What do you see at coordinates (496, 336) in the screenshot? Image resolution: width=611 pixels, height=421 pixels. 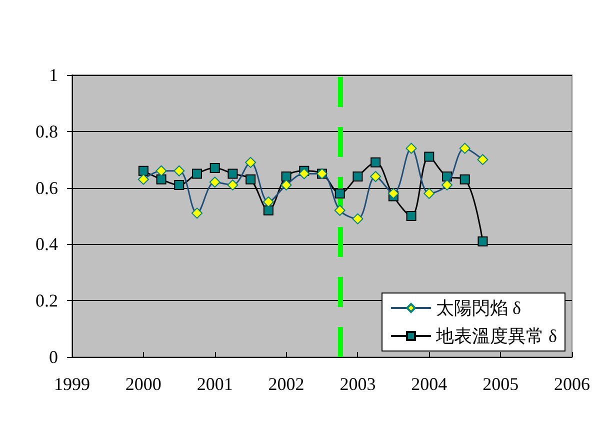 I see `legend-label: 地表溫度異常 δ` at bounding box center [496, 336].